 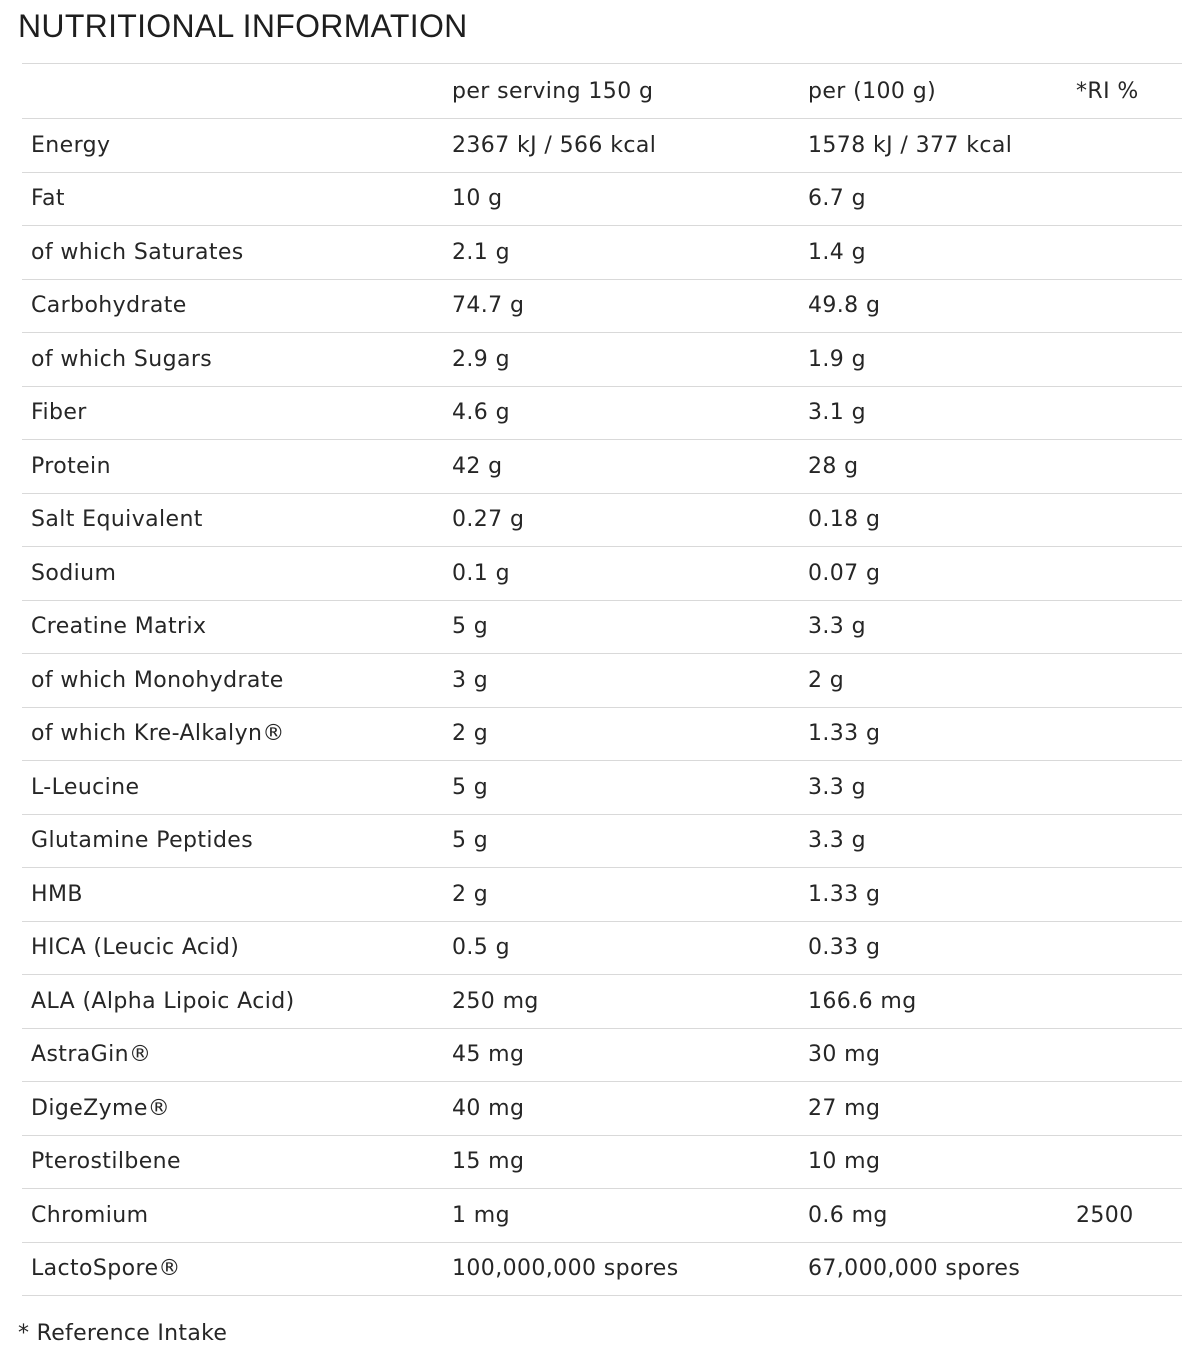 What do you see at coordinates (862, 1001) in the screenshot?
I see `per-100g-value: 166.6 mg` at bounding box center [862, 1001].